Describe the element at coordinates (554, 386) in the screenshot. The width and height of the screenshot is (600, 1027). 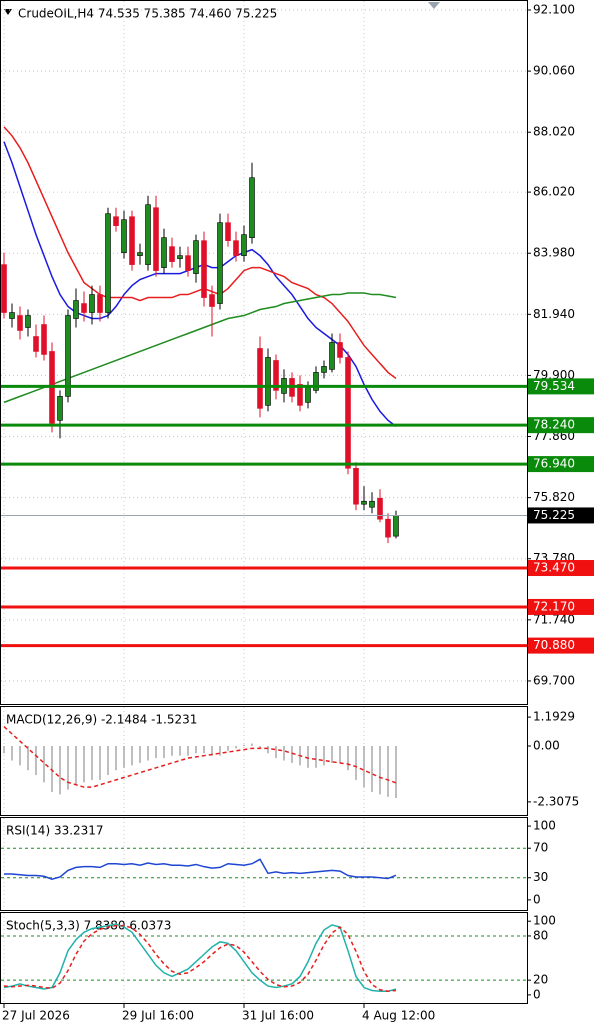
I see `level-label: 79.534` at that location.